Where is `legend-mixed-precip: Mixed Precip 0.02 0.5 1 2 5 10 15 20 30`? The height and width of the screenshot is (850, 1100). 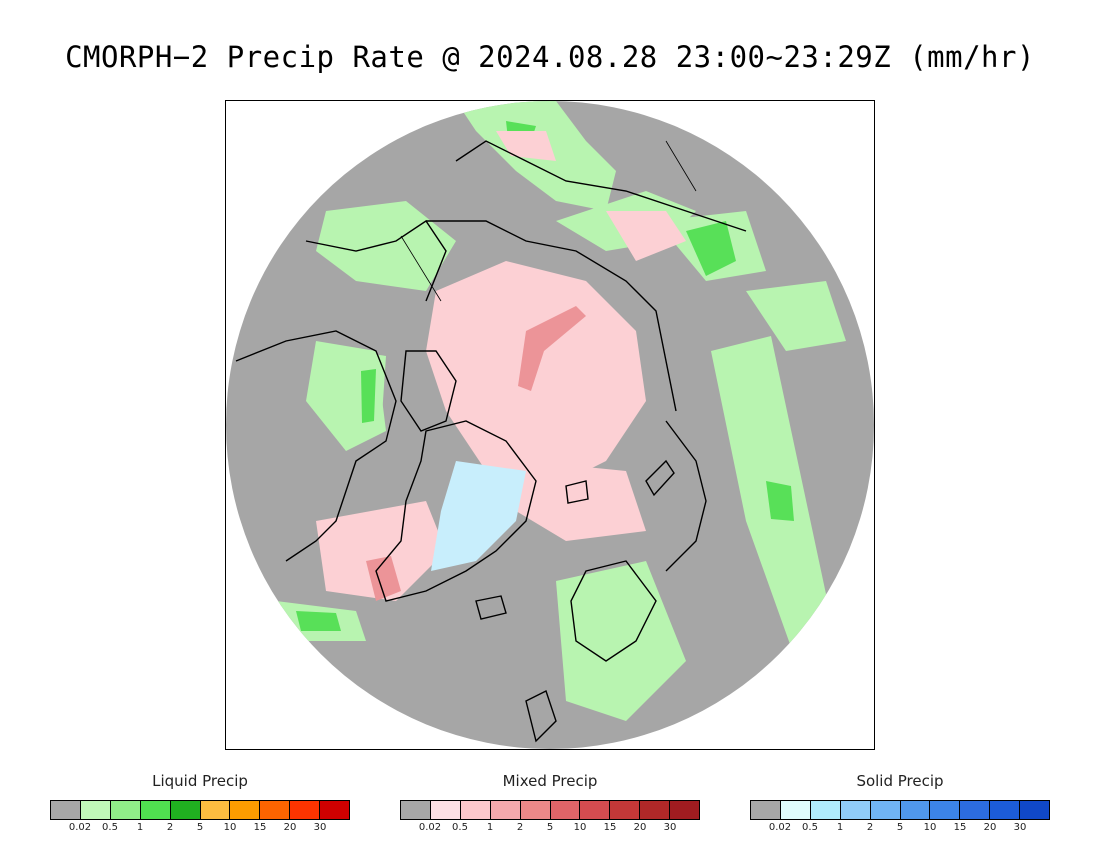 legend-mixed-precip: Mixed Precip 0.02 0.5 1 2 5 10 15 20 30 is located at coordinates (550, 804).